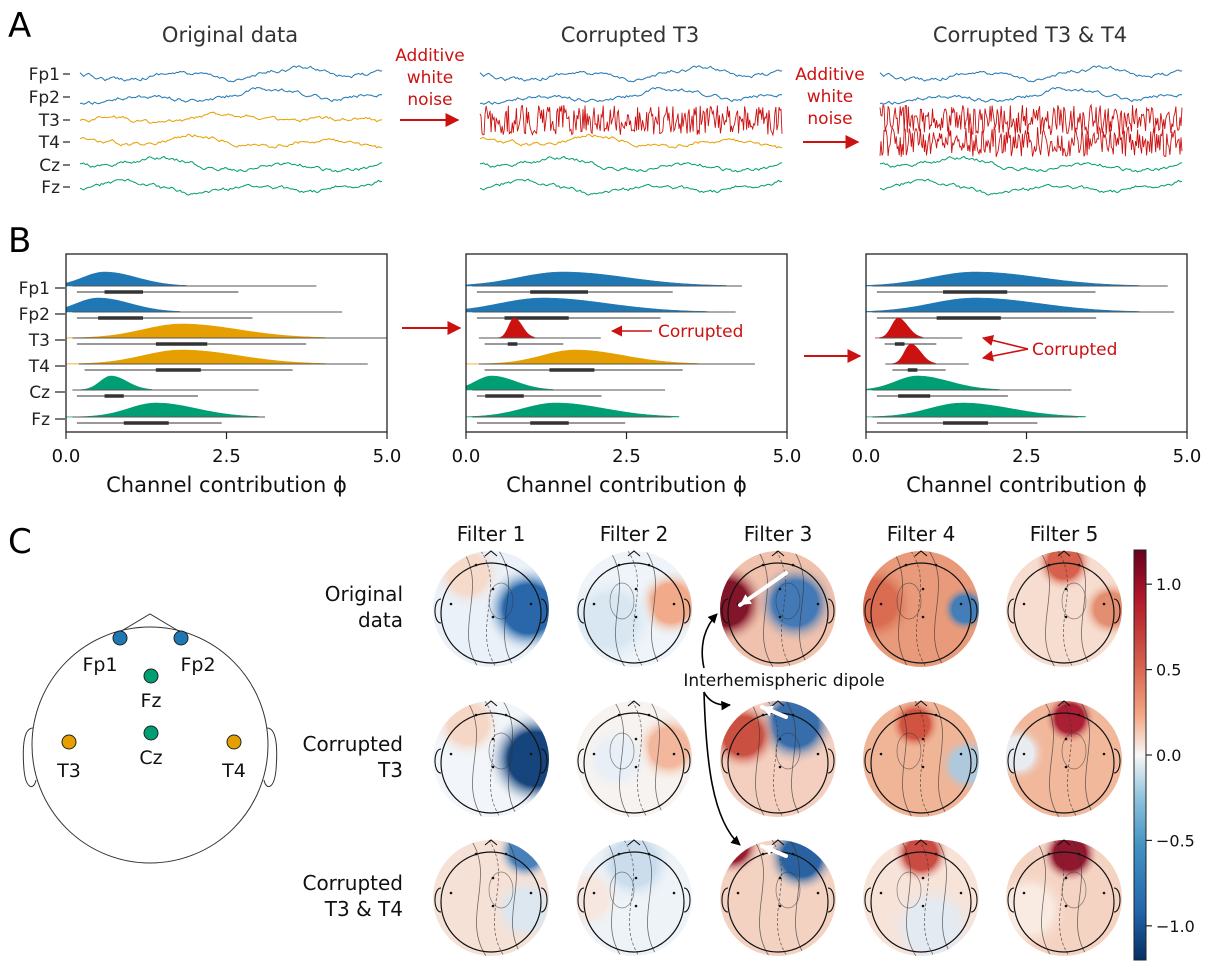 The image size is (1211, 961). Describe the element at coordinates (352, 883) in the screenshot. I see `row-label-3-line-1: Corrupted` at that location.